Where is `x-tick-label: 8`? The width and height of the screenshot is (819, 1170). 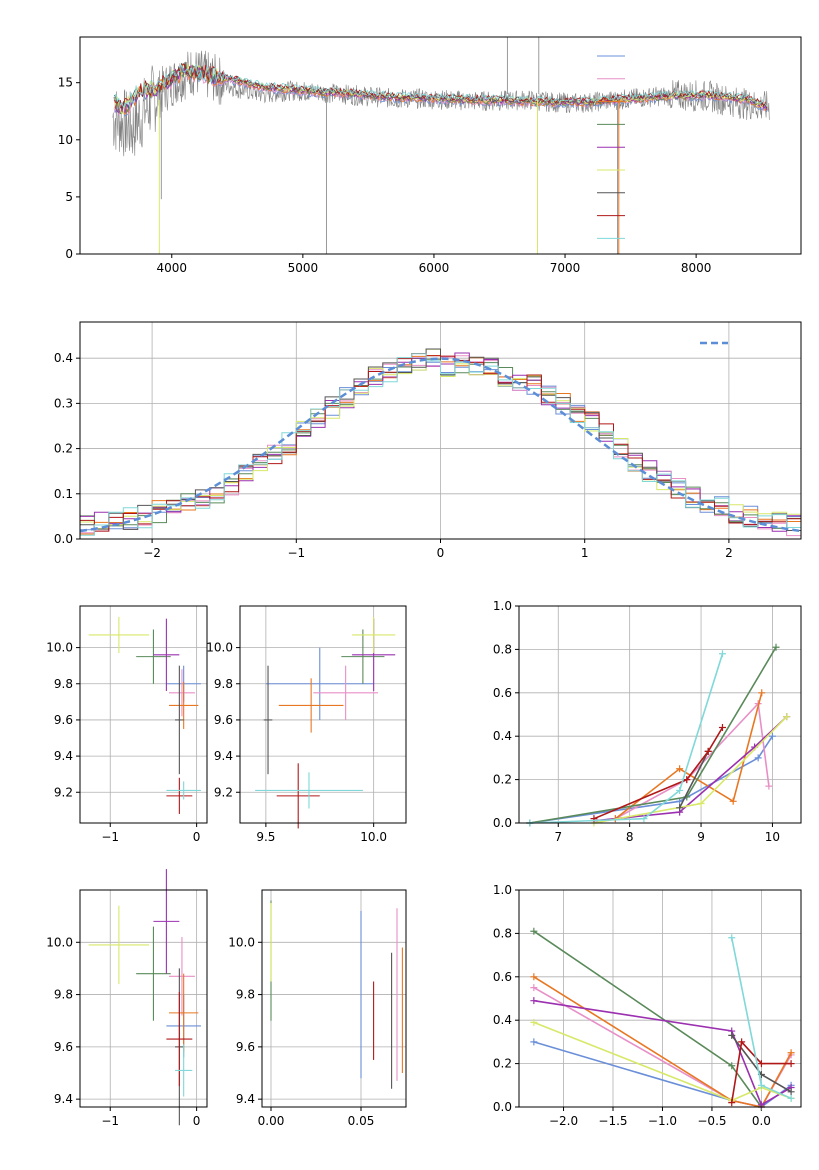 x-tick-label: 8 is located at coordinates (630, 837).